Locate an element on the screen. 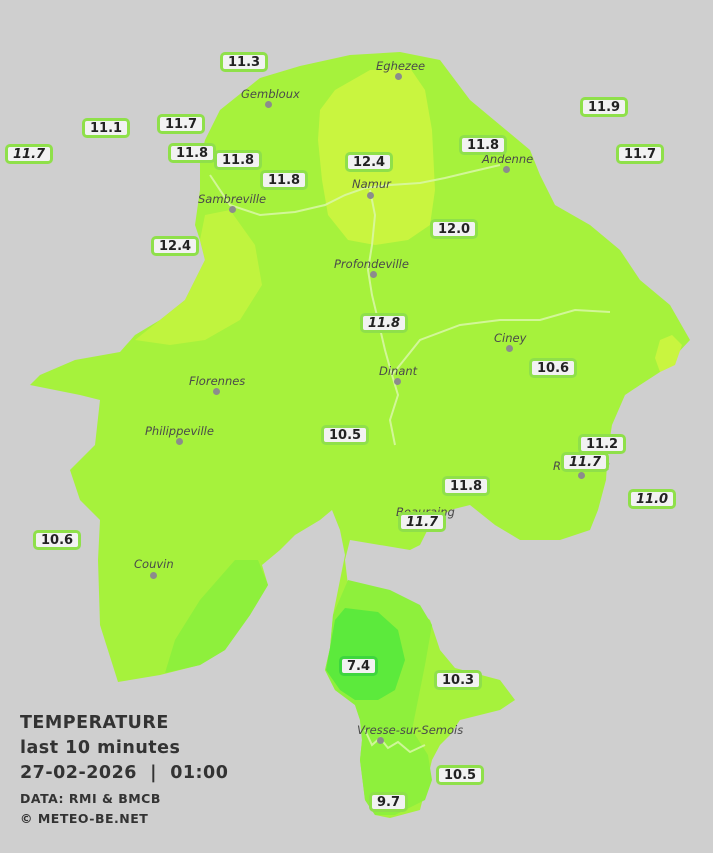 The width and height of the screenshot is (713, 853). station-temp: 11.3 is located at coordinates (244, 62).